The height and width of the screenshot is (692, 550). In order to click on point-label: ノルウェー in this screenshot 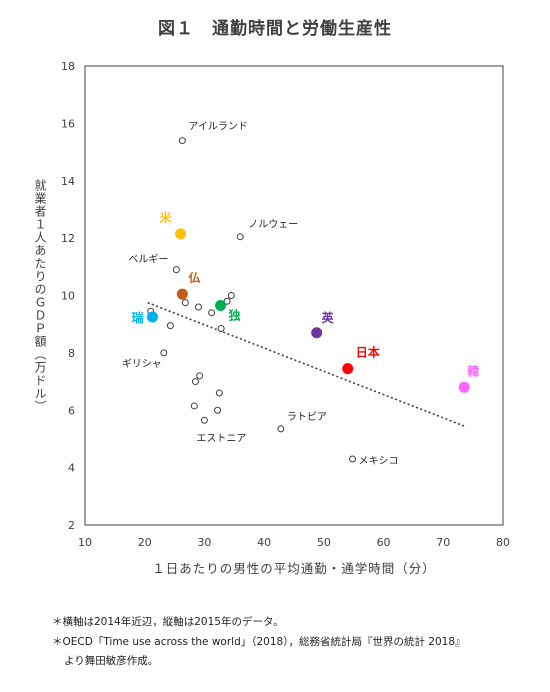, I will do `click(273, 225)`.